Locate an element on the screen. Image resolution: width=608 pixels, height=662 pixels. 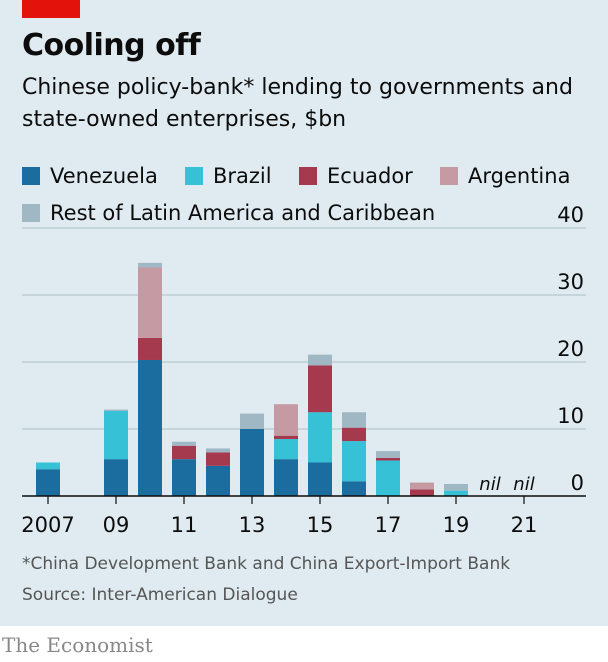
y-tick-label: 10 is located at coordinates (570, 416).